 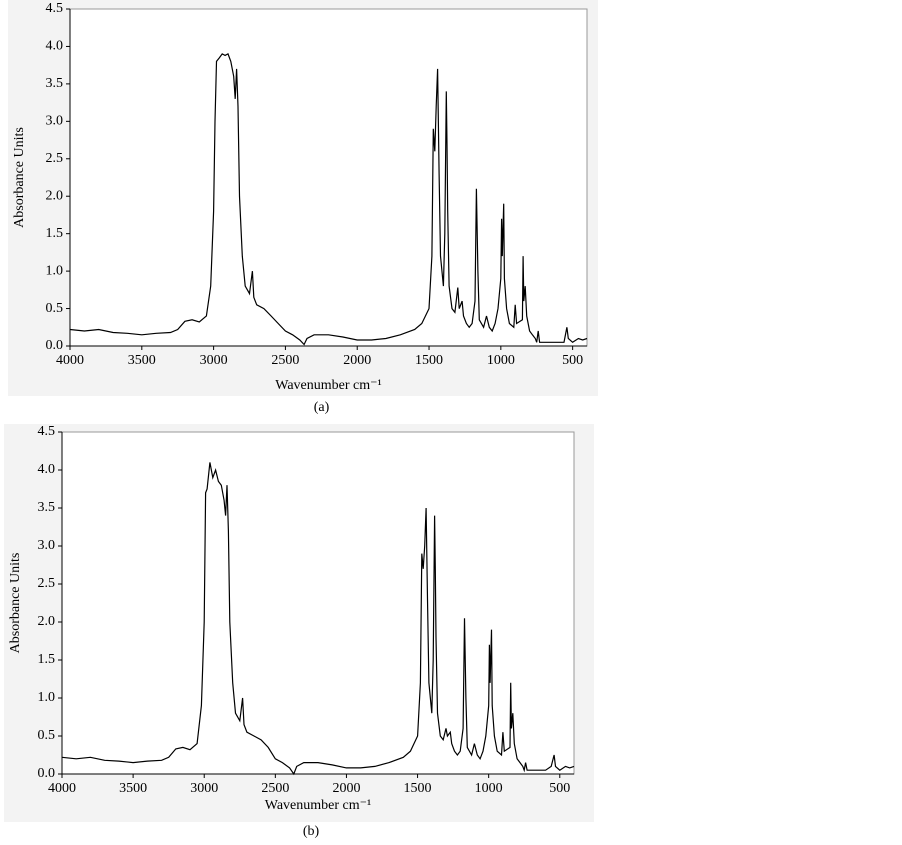 I want to click on caption: (a), so click(x=322, y=407).